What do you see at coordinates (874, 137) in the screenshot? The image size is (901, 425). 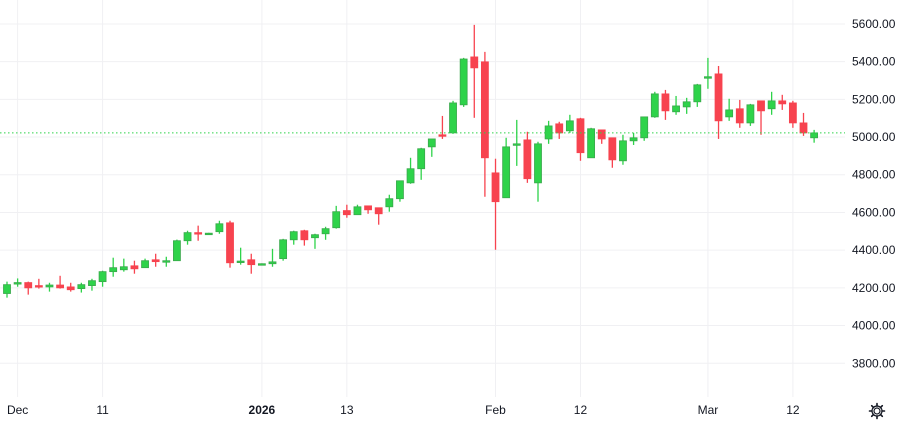 I see `y-tick-label: 5000.00` at bounding box center [874, 137].